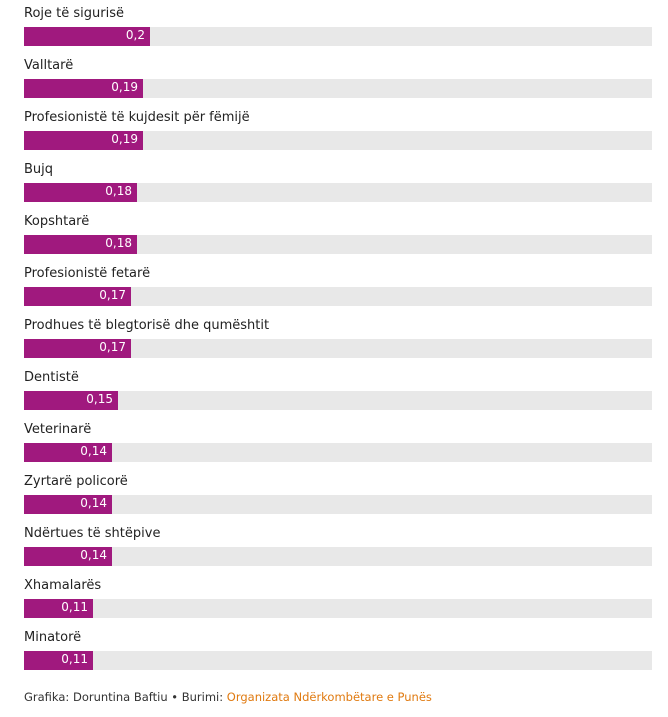 The height and width of the screenshot is (717, 668). Describe the element at coordinates (338, 286) in the screenshot. I see `chart-row: Profesionistë fetarë 0,17` at that location.